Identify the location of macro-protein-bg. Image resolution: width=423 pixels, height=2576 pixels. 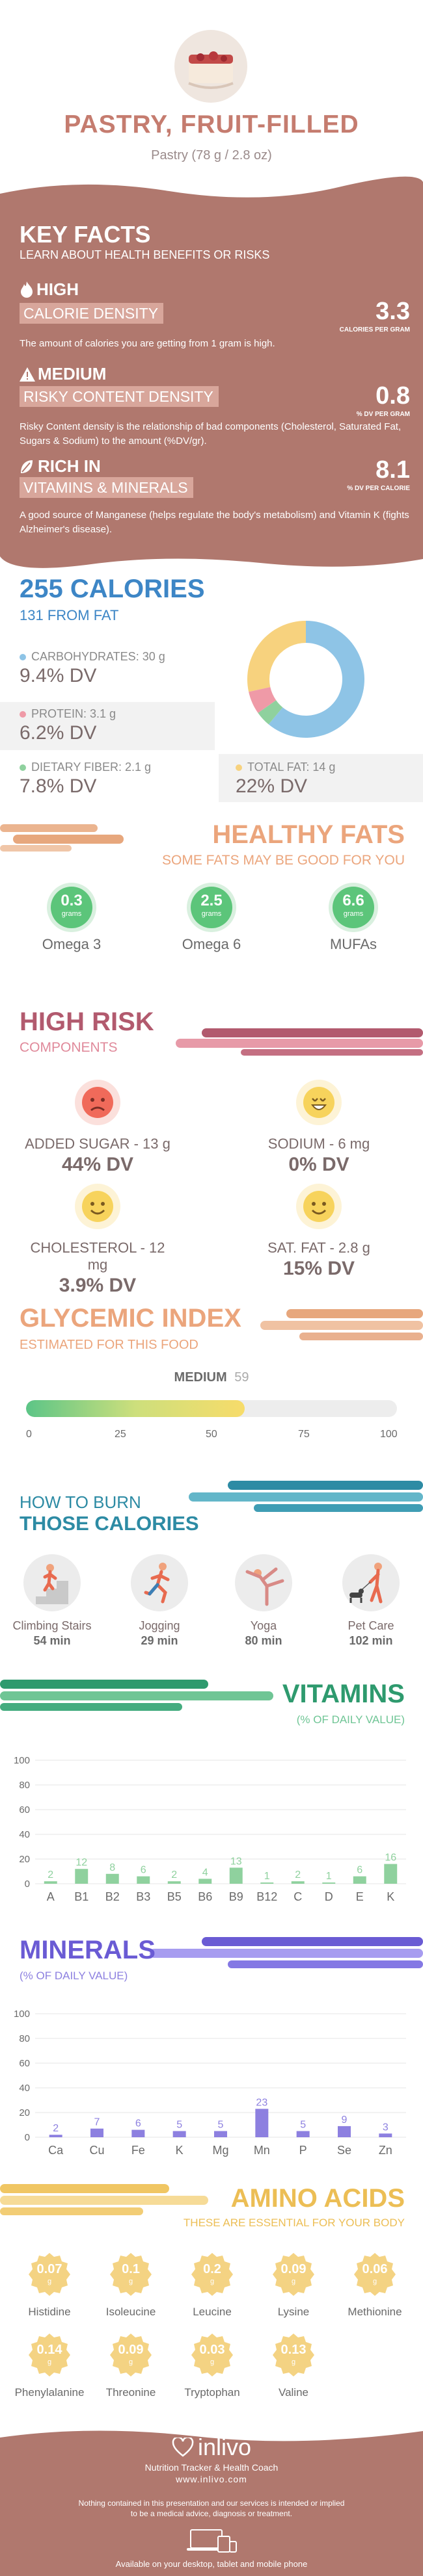
(107, 726).